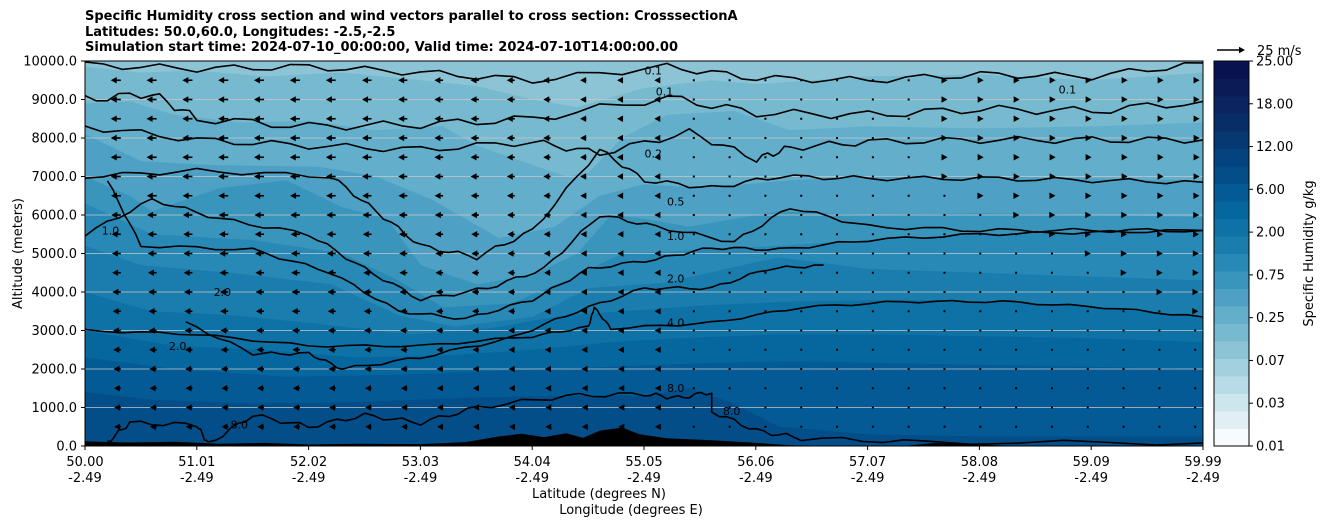  What do you see at coordinates (66, 447) in the screenshot?
I see `y-tick-label: 0.0` at bounding box center [66, 447].